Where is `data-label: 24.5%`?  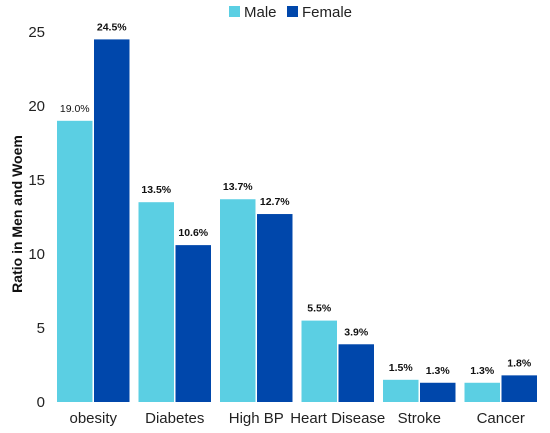
data-label: 24.5% is located at coordinates (112, 27).